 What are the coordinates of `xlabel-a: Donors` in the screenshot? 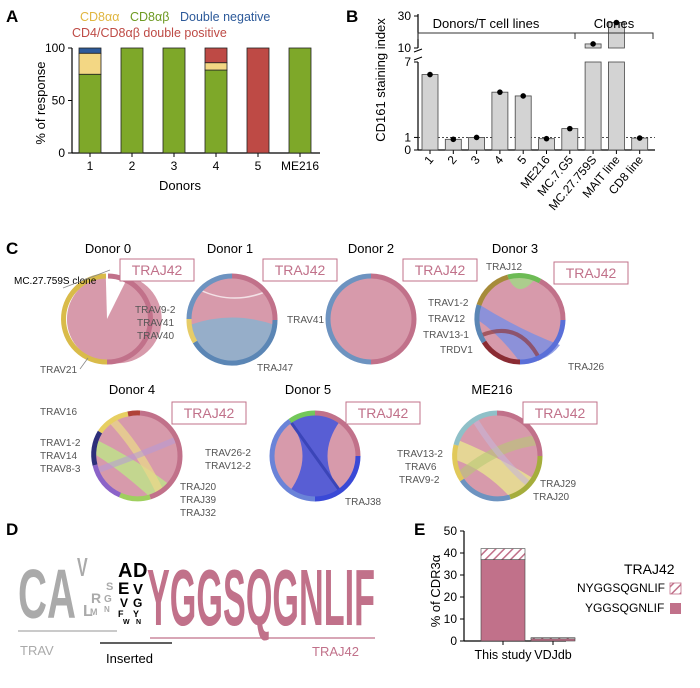 It's located at (180, 185).